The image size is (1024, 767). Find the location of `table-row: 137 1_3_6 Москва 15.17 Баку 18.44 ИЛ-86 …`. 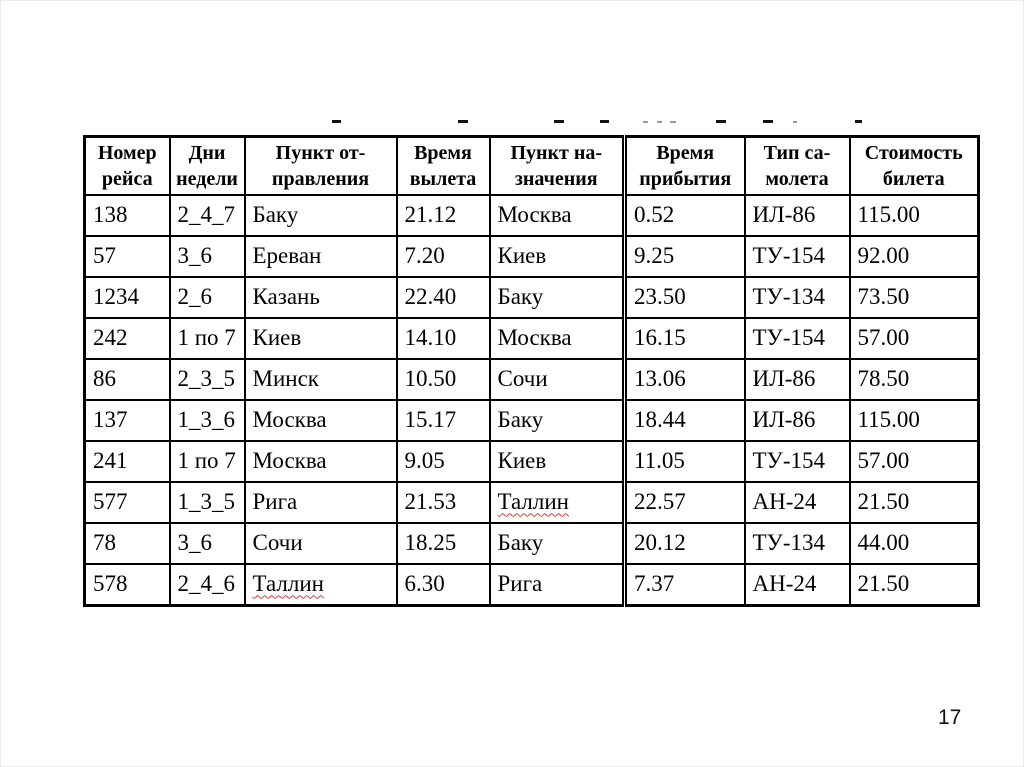

table-row: 137 1_3_6 Москва 15.17 Баку 18.44 ИЛ-86 … is located at coordinates (531, 420).